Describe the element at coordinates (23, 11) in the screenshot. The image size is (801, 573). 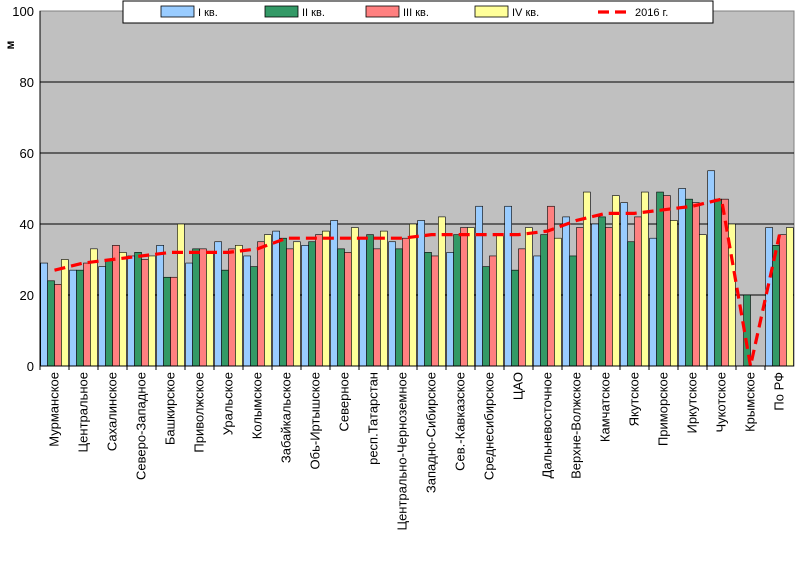
I see `y-tick-label-100: 100` at that location.